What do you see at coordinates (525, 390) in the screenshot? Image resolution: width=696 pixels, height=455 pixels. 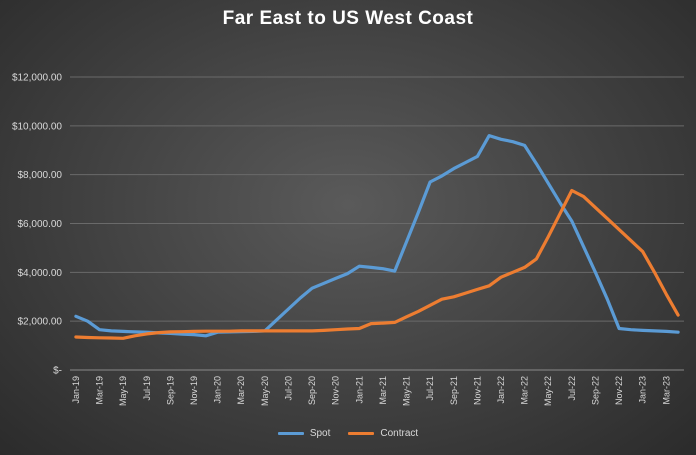 I see `x-tick-label: Mar-22` at bounding box center [525, 390].